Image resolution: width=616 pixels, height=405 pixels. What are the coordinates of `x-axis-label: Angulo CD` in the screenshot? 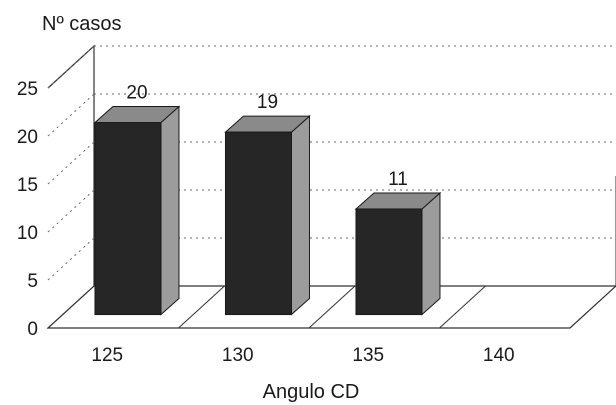 It's located at (311, 392).